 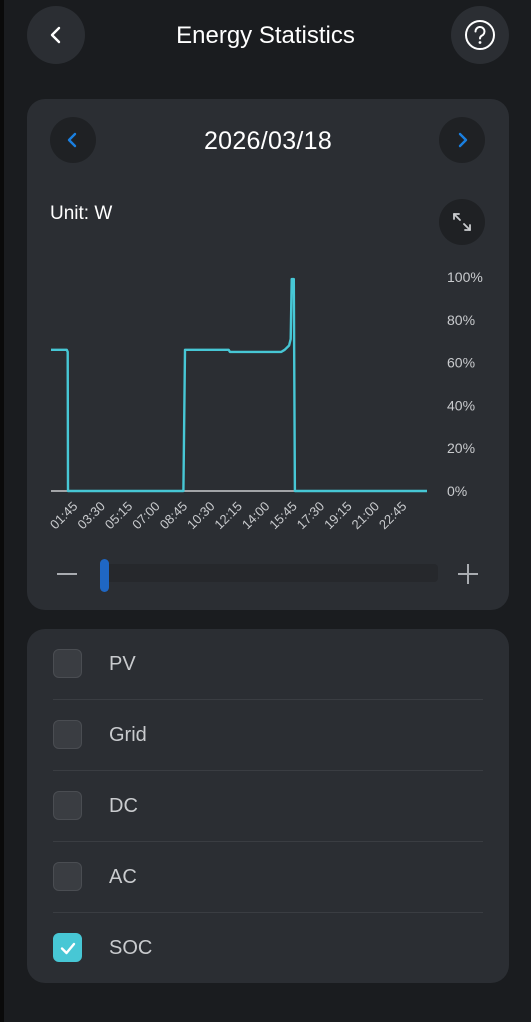 I want to click on pv-checkbox, so click(x=67, y=663).